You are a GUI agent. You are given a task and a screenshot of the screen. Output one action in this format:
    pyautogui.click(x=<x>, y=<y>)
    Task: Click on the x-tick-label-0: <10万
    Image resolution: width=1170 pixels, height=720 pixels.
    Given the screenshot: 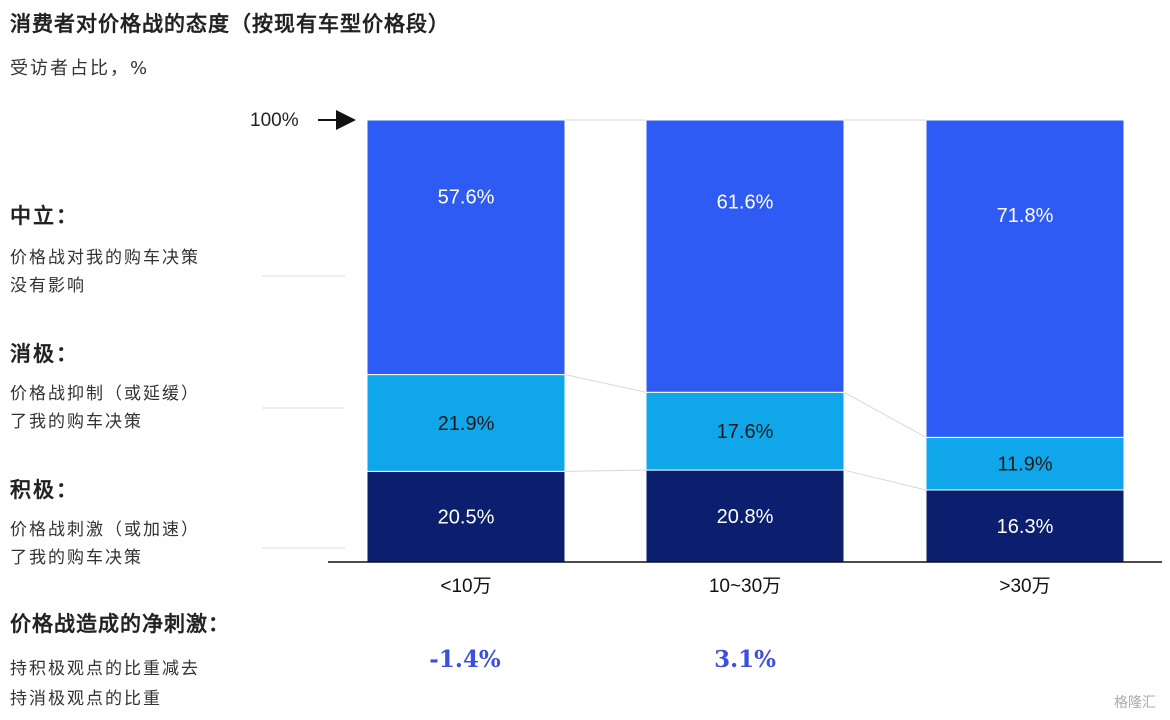 What is the action you would take?
    pyautogui.click(x=465, y=586)
    